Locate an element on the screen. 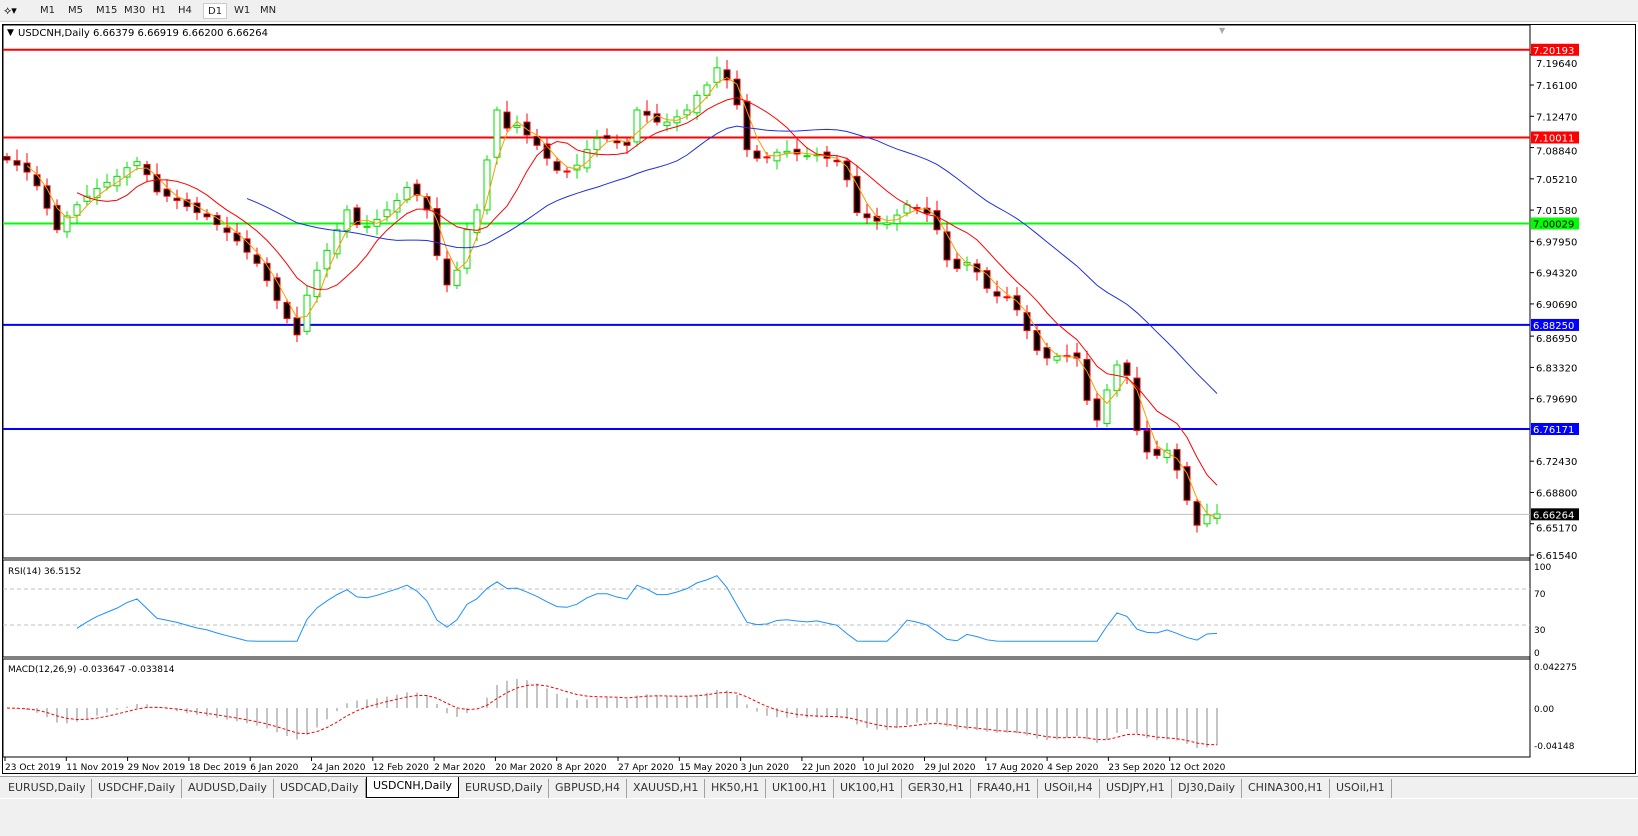 Image resolution: width=1638 pixels, height=836 pixels. price-line-label: 7.10011 is located at coordinates (1553, 138).